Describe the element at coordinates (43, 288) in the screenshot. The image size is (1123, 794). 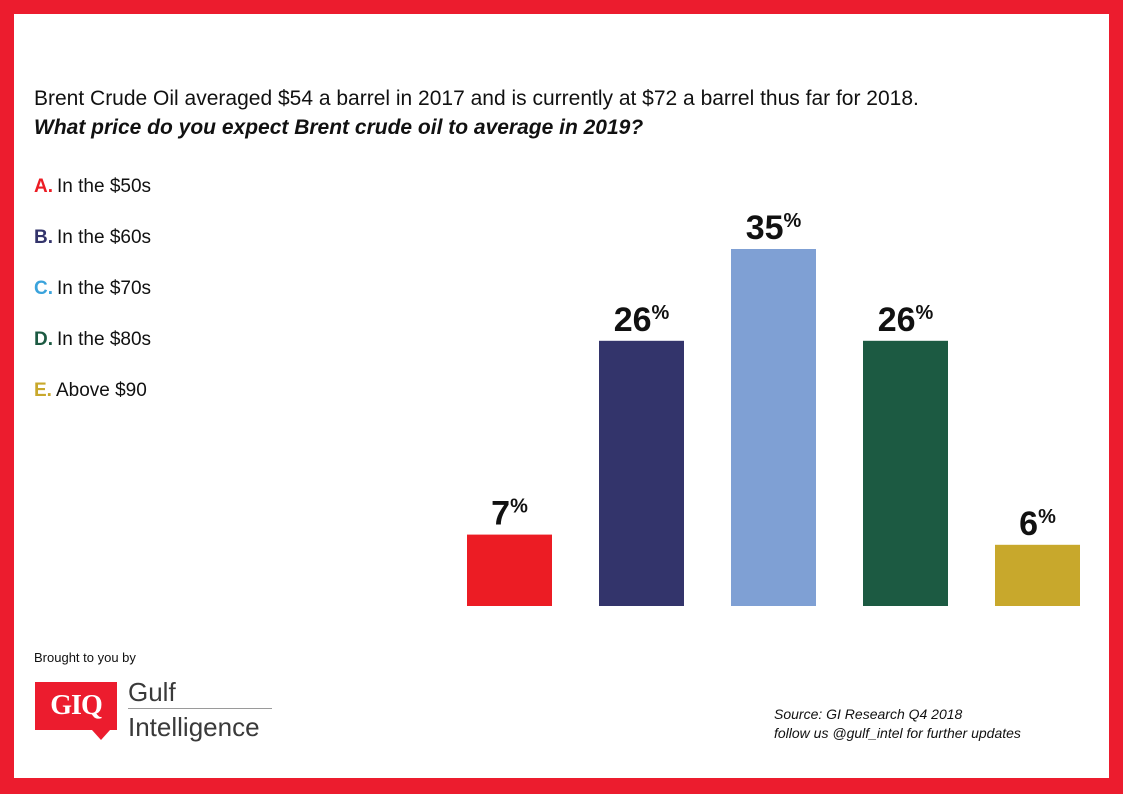
I see `legend-letter: C.` at that location.